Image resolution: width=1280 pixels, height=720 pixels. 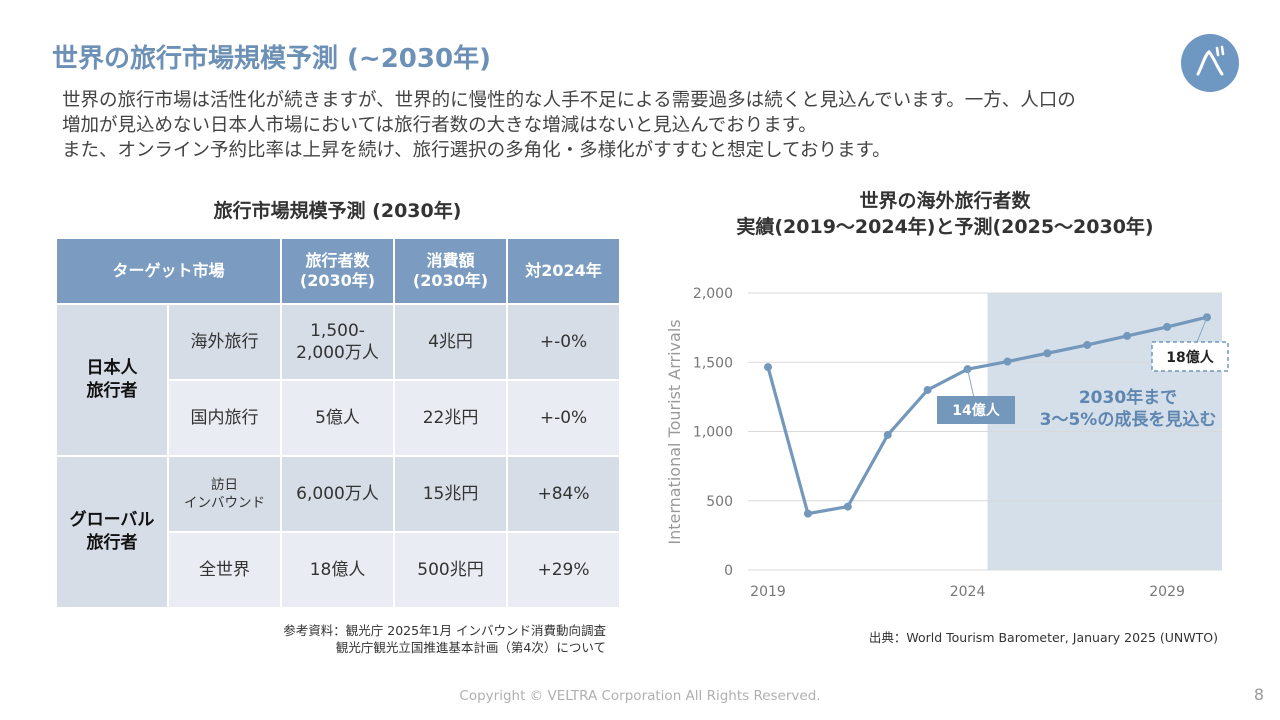 I want to click on header-spending: 消費額 (2030年), so click(x=451, y=271).